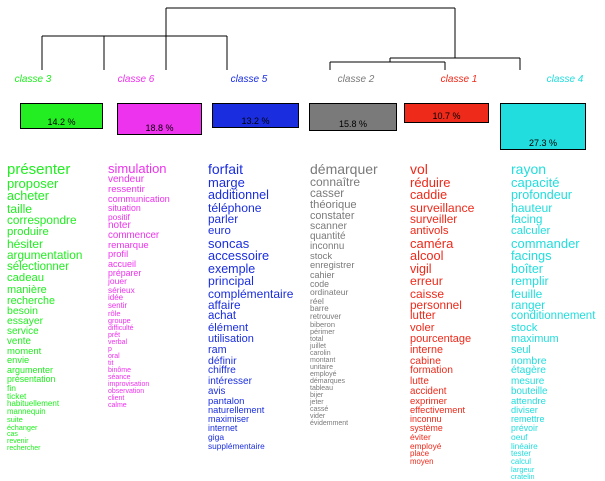  Describe the element at coordinates (335, 182) in the screenshot. I see `word-item: connaître` at that location.